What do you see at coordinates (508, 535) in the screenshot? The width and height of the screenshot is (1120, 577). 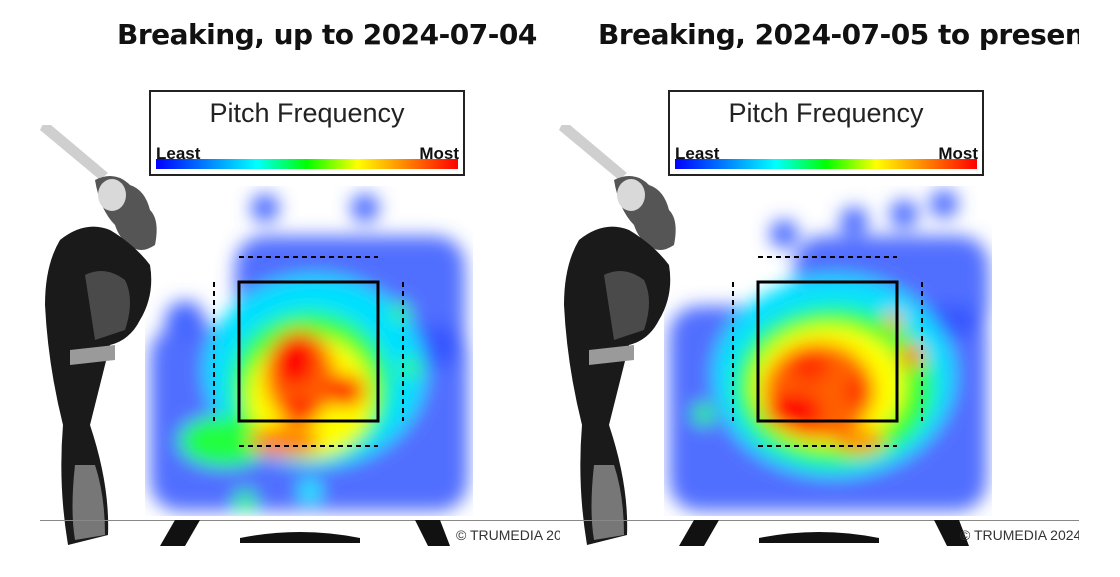 I see `copyright-label: © TRUMEDIA 202` at bounding box center [508, 535].